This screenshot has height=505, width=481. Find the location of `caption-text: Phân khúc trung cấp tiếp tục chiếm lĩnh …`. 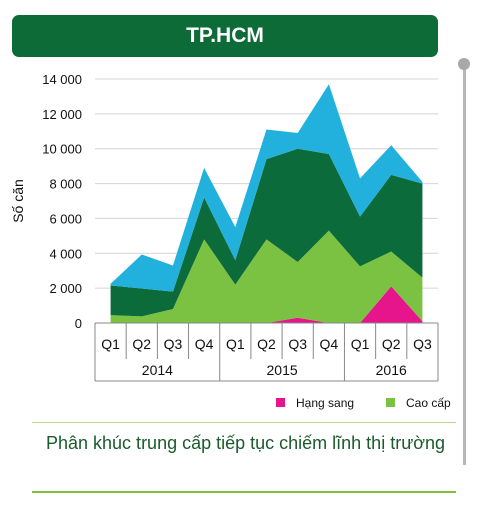

caption-text: Phân khúc trung cấp tiếp tục chiếm lĩnh … is located at coordinates (246, 443).